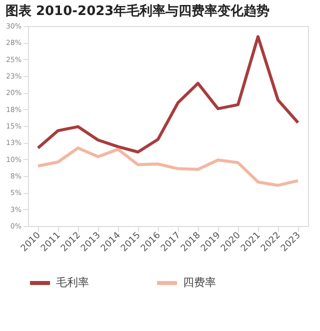 This screenshot has height=331, width=320. Describe the element at coordinates (168, 166) in the screenshot. I see `line-series` at that location.